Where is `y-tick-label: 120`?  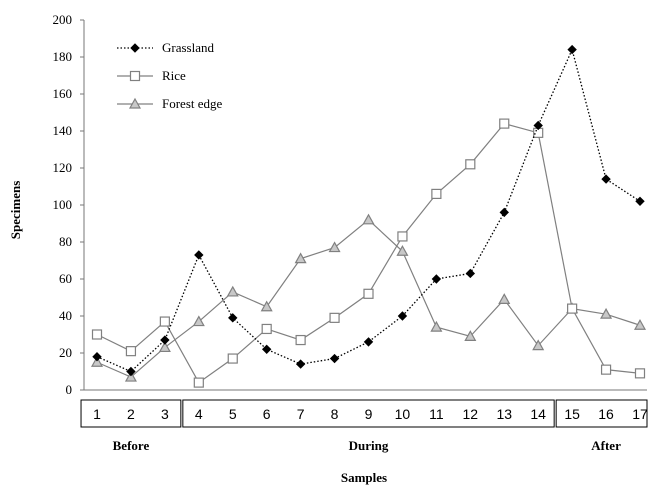 y-tick-label: 120 is located at coordinates (63, 167).